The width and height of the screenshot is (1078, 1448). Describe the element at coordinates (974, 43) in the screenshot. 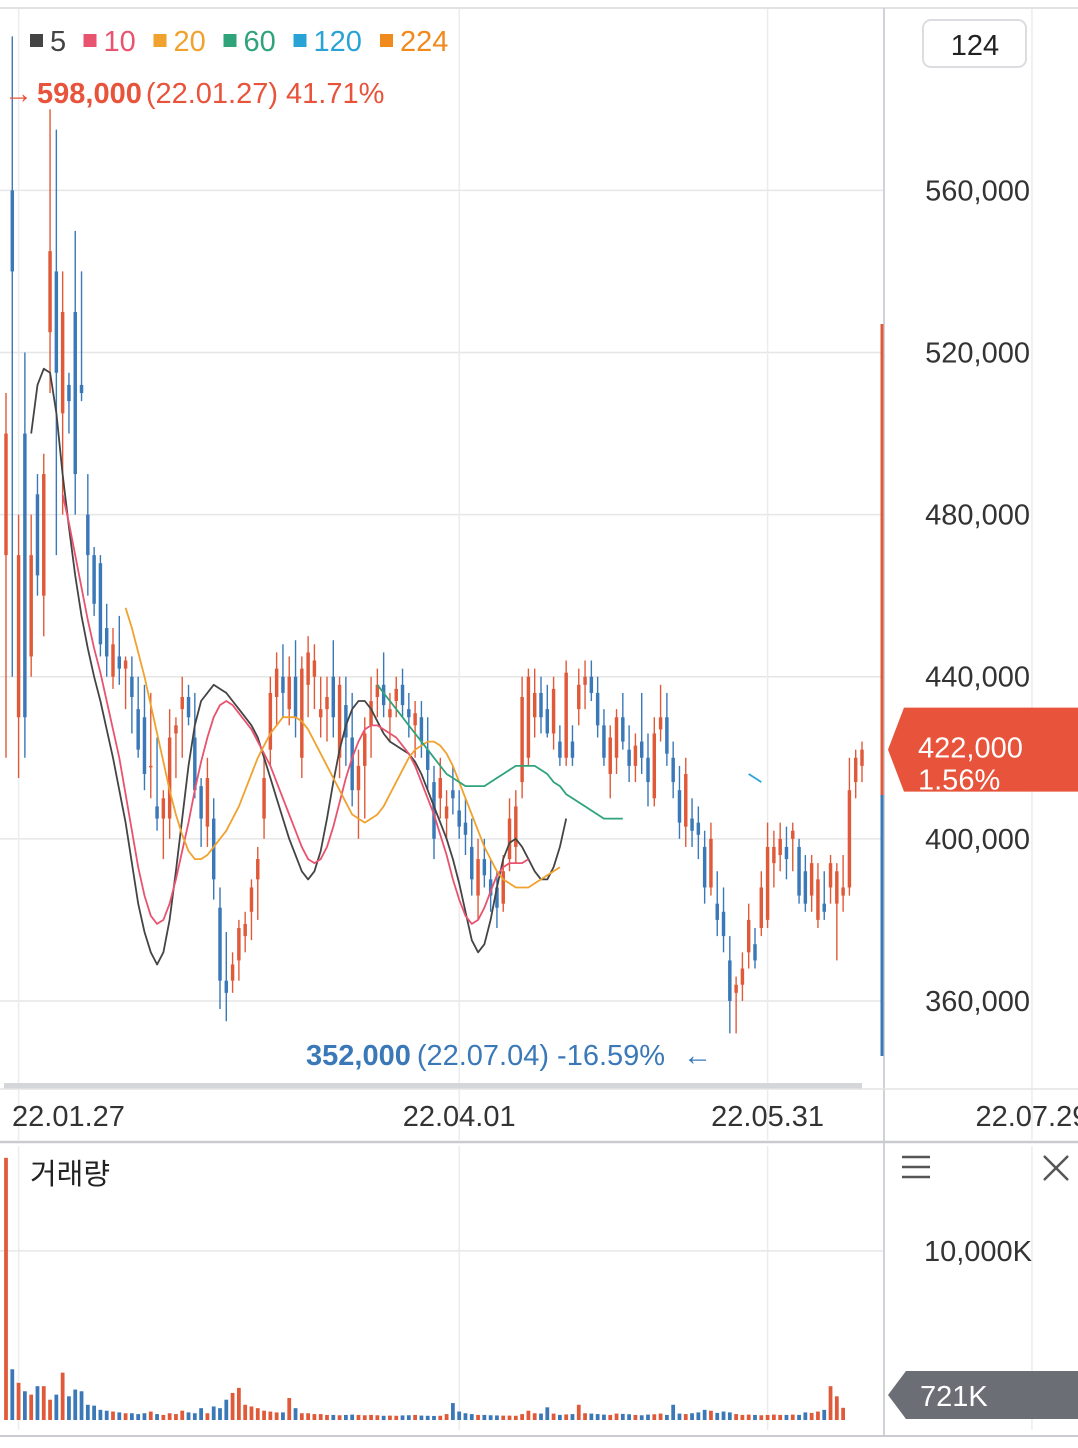

I see `period-button: 124` at that location.